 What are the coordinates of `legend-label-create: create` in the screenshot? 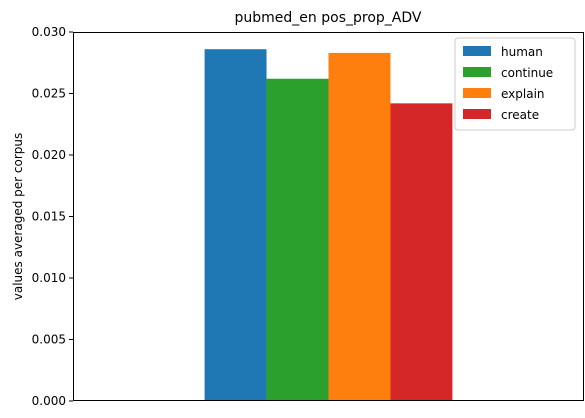 It's located at (520, 115).